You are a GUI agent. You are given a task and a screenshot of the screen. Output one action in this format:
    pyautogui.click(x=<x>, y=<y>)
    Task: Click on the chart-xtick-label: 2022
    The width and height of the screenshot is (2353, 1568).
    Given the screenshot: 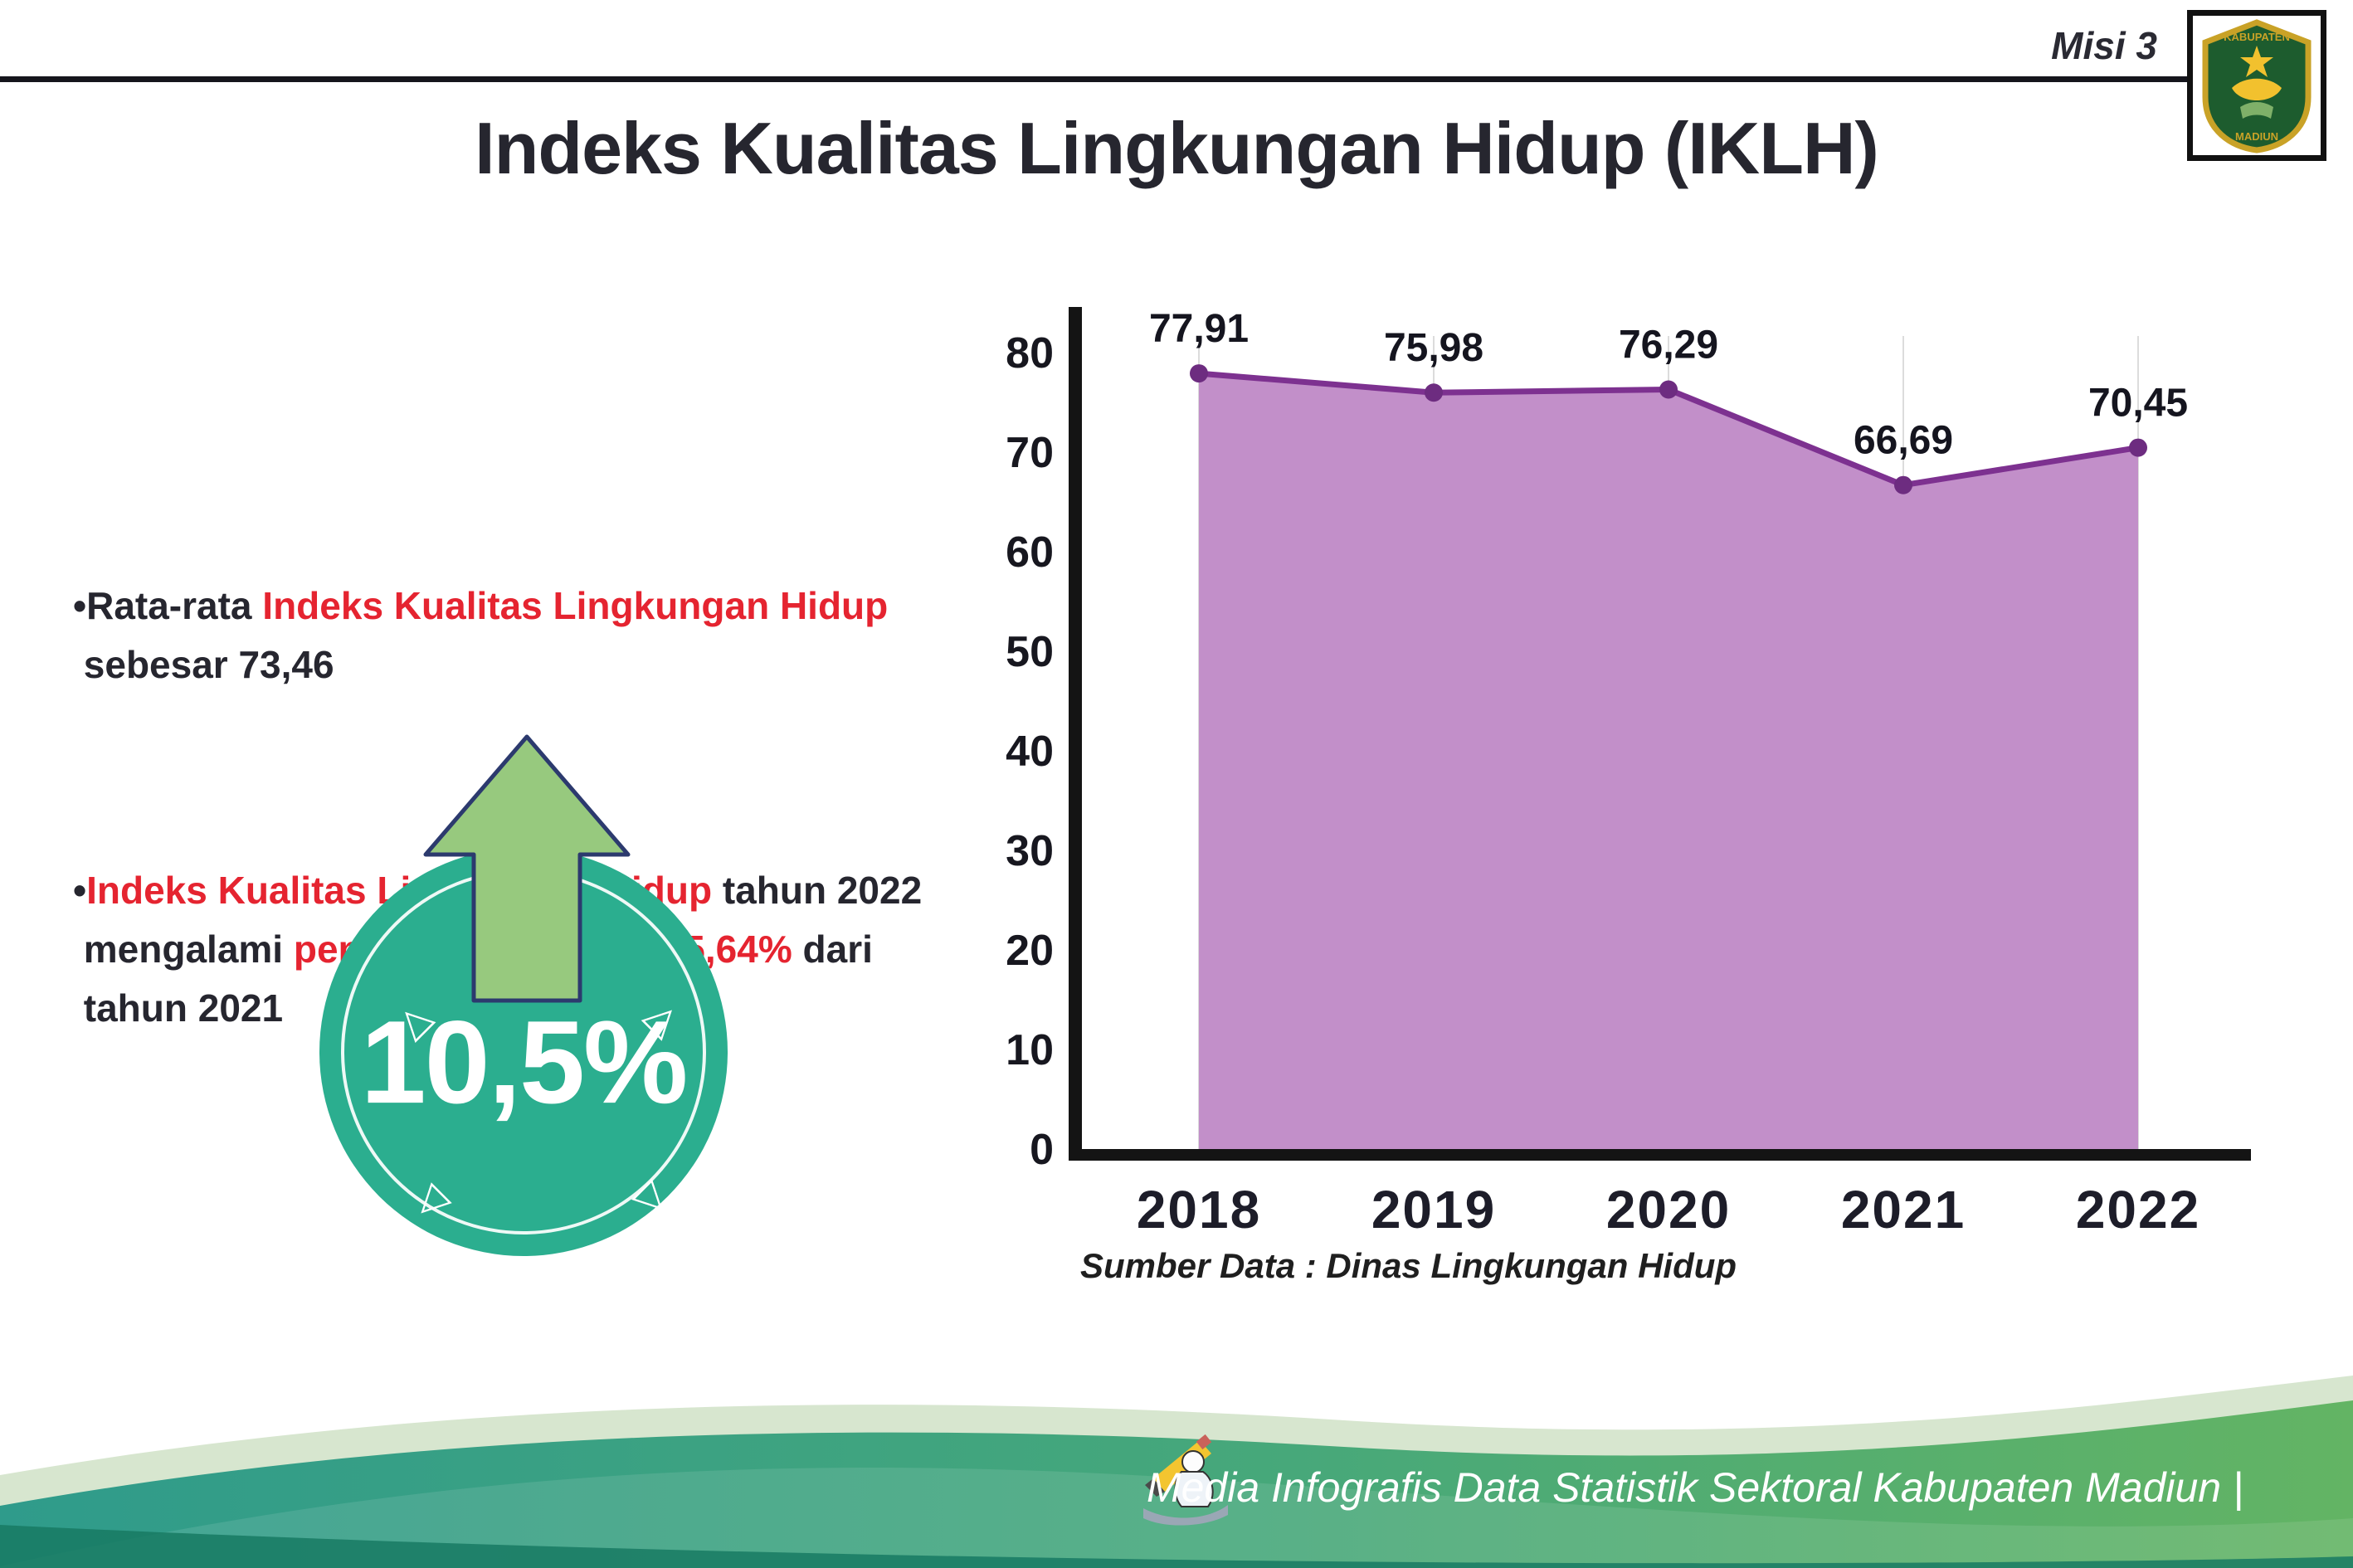 What is the action you would take?
    pyautogui.click(x=2138, y=1209)
    